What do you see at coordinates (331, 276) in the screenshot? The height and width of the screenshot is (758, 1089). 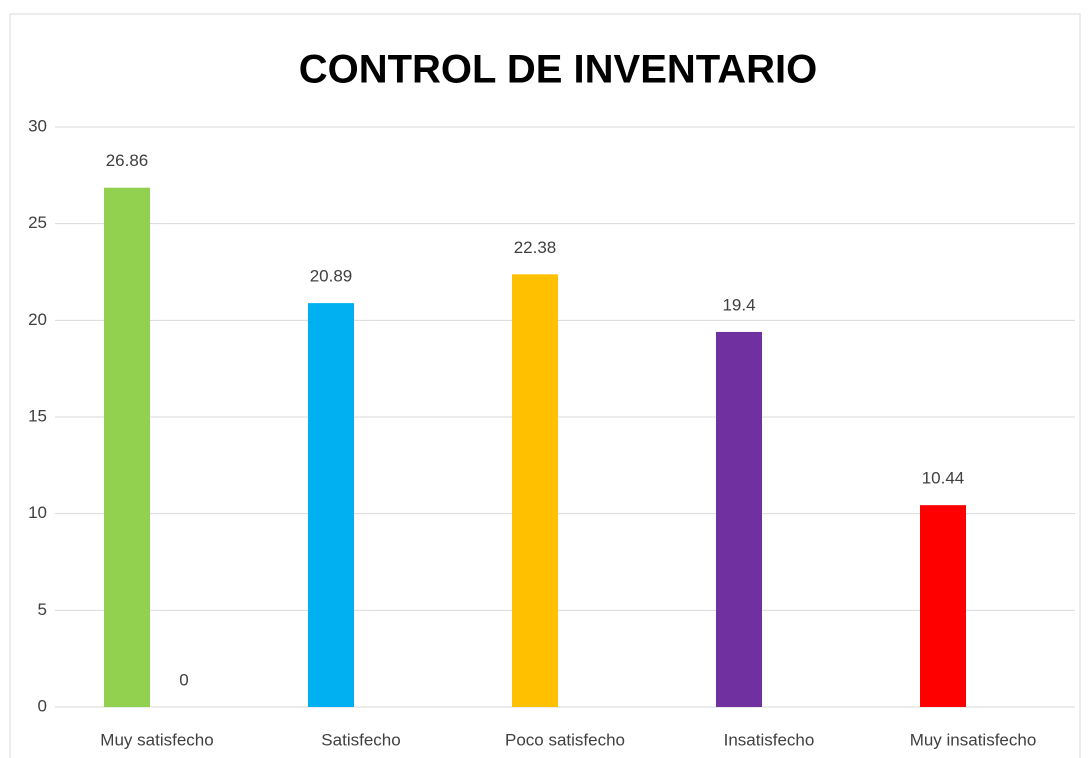 I see `data-label: 20.89` at bounding box center [331, 276].